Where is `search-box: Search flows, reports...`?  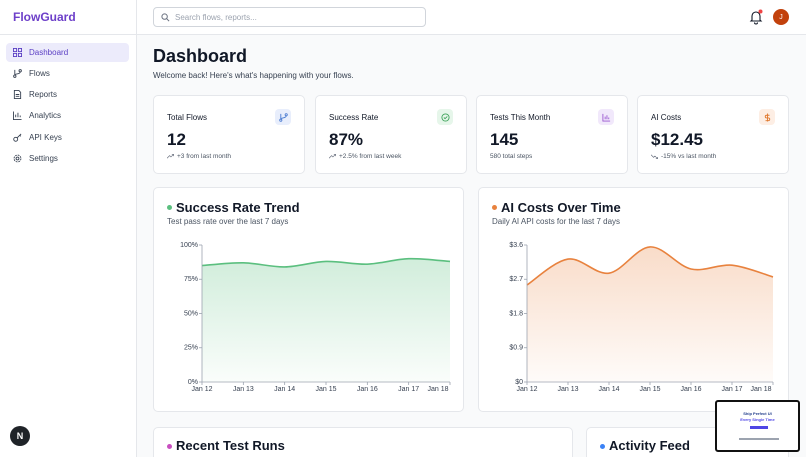
search-box: Search flows, reports... is located at coordinates (289, 17).